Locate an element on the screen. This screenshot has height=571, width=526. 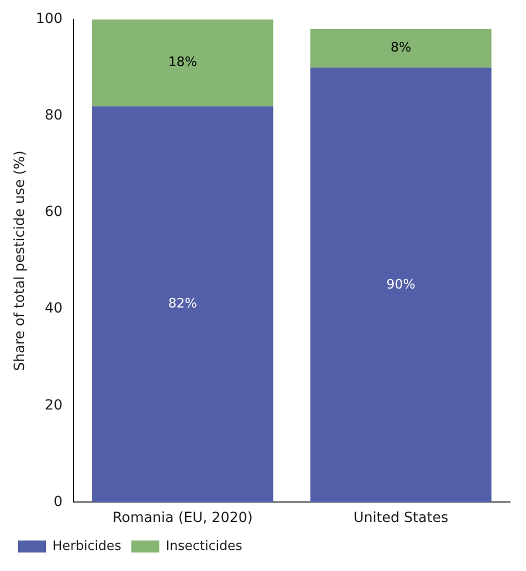
y-axis-title: Share of total pesticide use (%) is located at coordinates (20, 261).